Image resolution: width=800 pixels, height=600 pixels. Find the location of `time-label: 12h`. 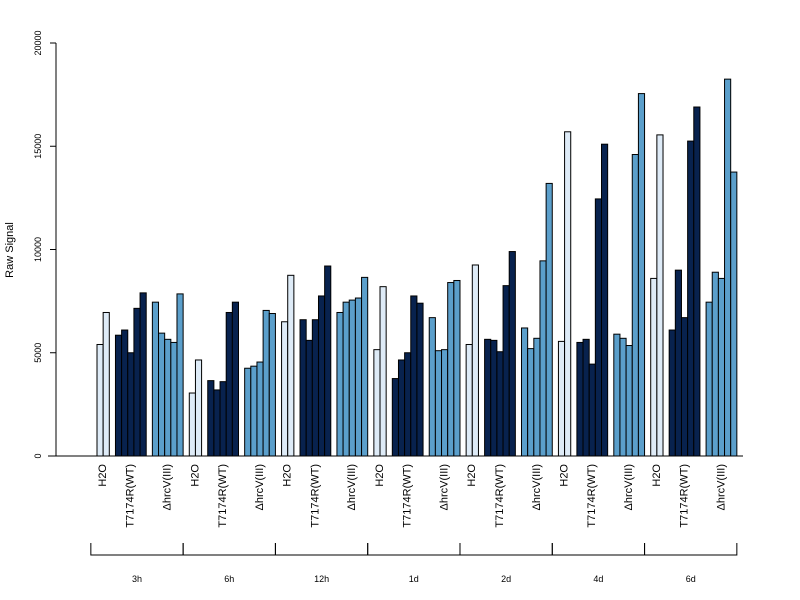

time-label: 12h is located at coordinates (321, 579).